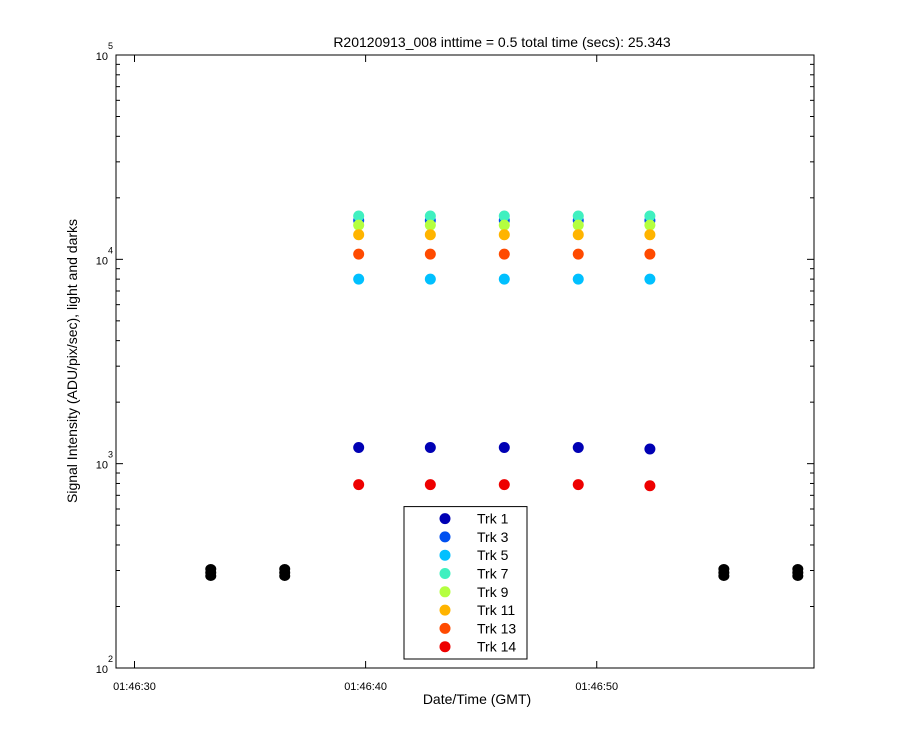 Image resolution: width=900 pixels, height=750 pixels. What do you see at coordinates (596, 687) in the screenshot?
I see `x-tick-label: 01:46:50` at bounding box center [596, 687].